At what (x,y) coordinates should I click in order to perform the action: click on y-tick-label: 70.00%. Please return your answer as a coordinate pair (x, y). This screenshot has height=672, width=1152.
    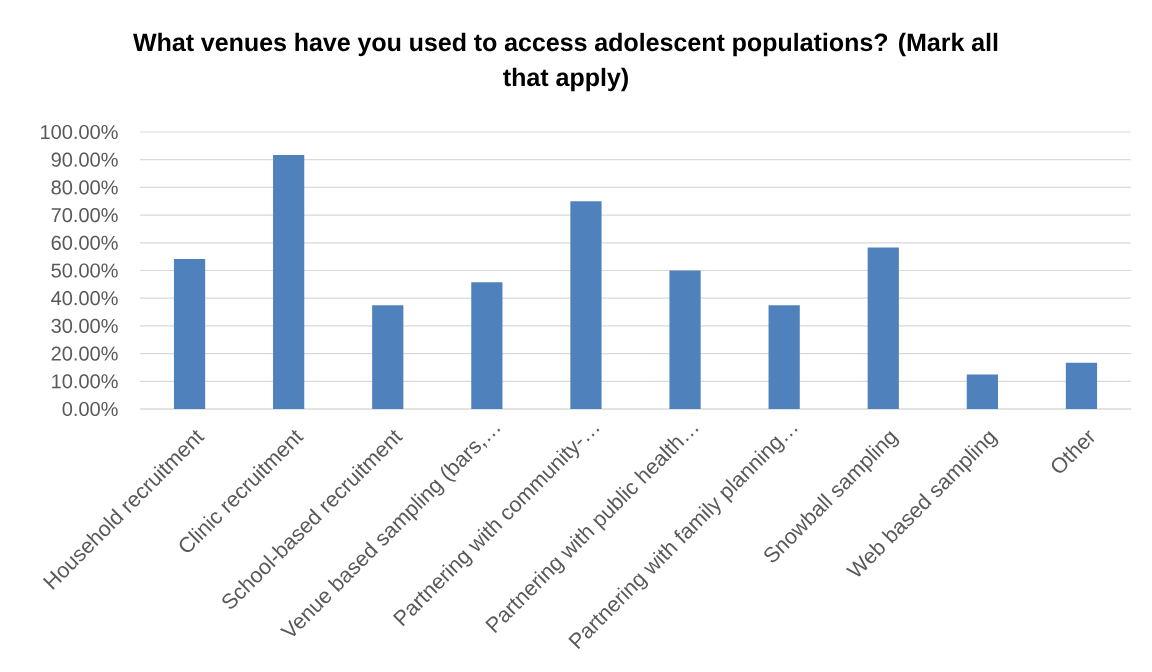
    Looking at the image, I should click on (84, 215).